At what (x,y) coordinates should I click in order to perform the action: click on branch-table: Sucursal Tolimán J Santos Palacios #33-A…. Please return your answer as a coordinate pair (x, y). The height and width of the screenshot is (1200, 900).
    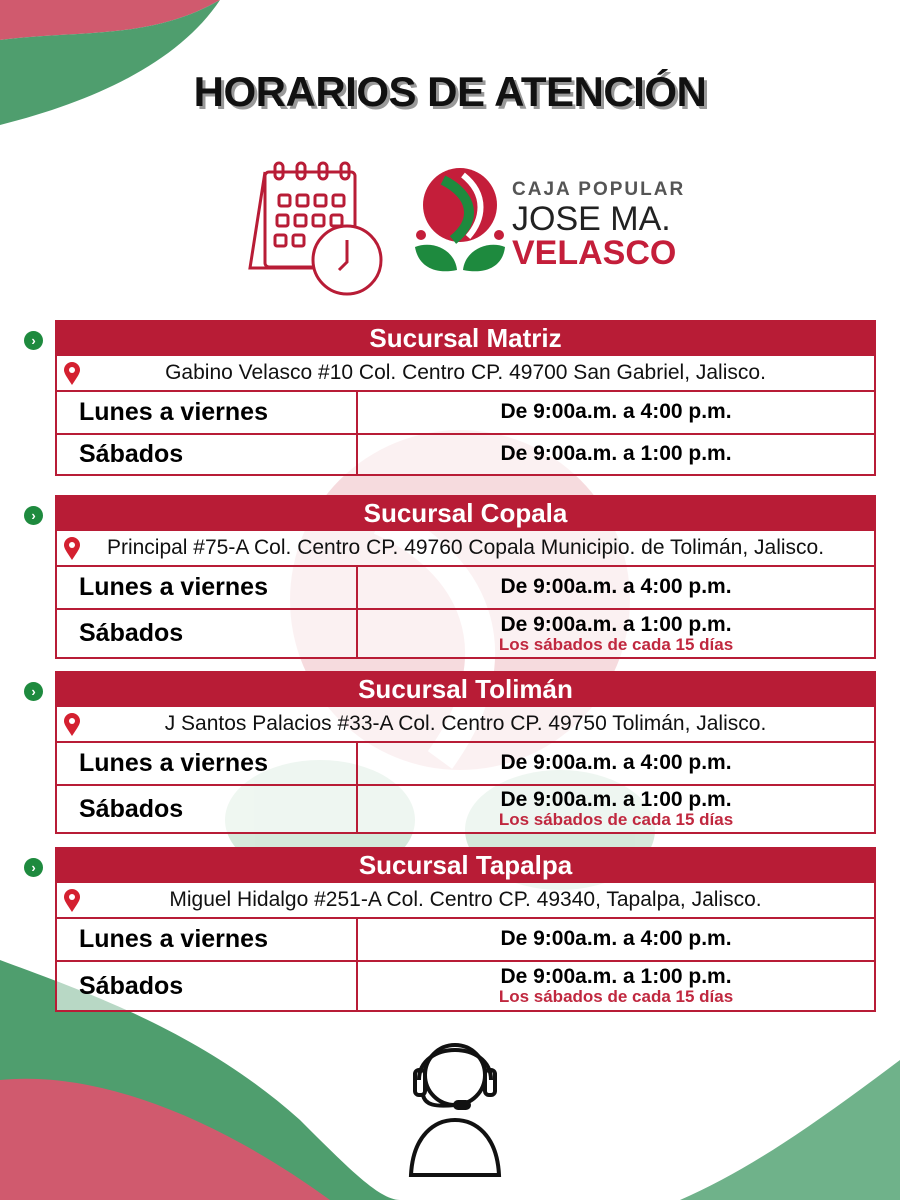
    Looking at the image, I should click on (465, 752).